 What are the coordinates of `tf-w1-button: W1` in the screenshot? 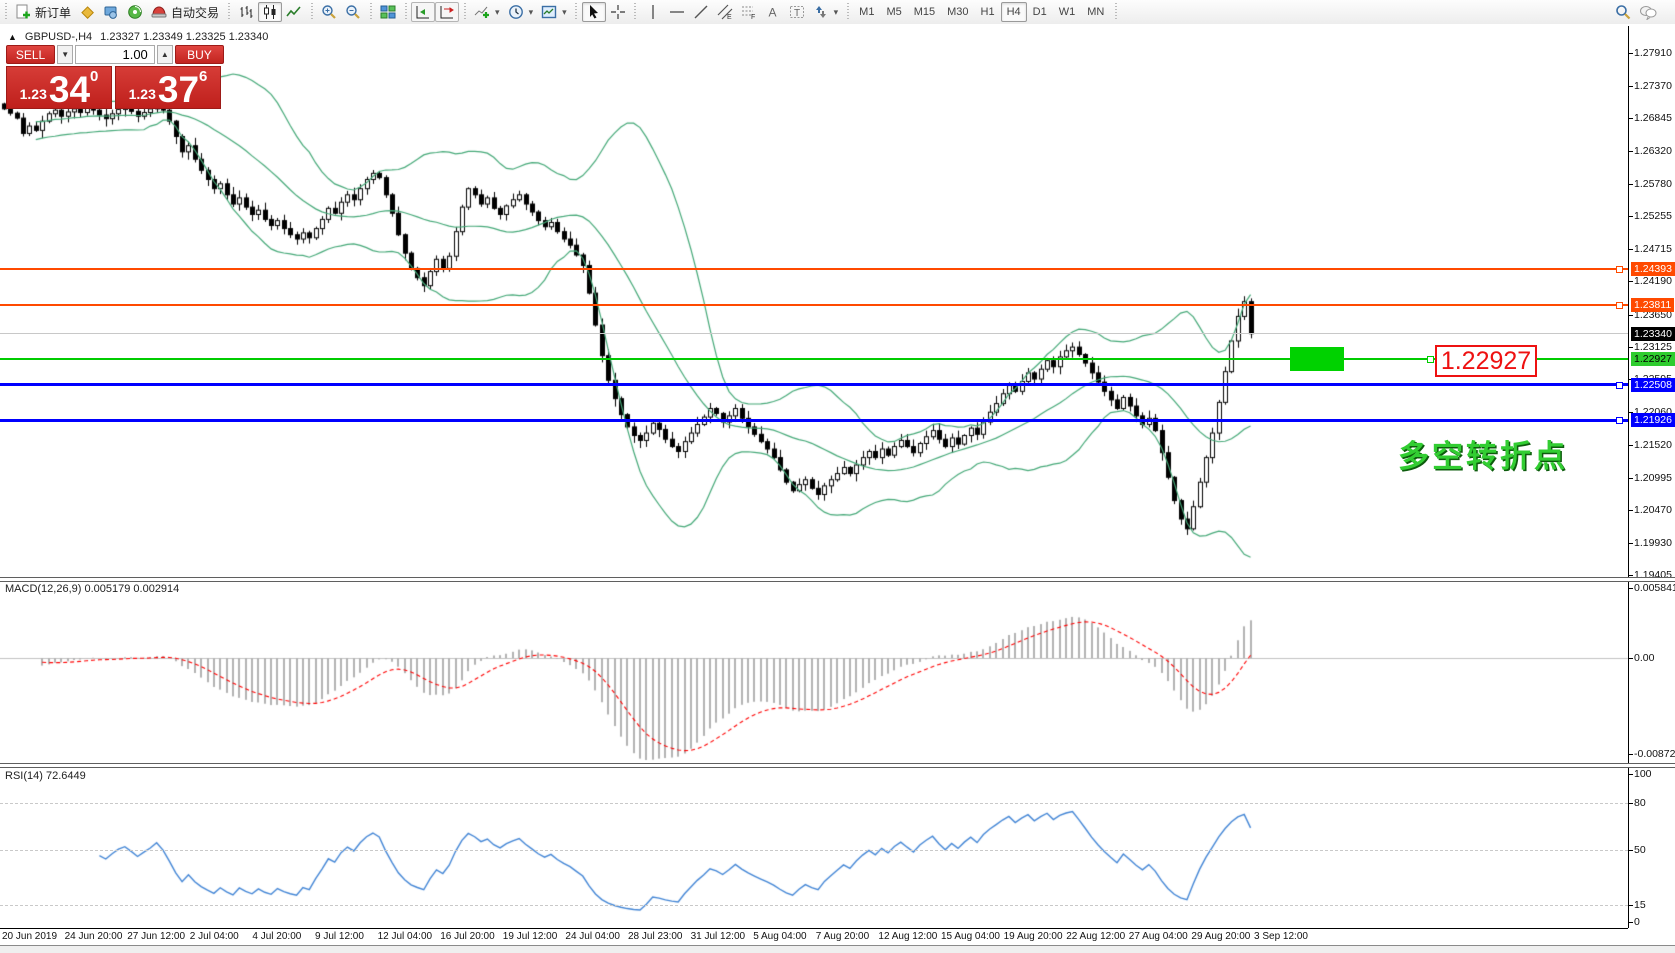 It's located at (1067, 12).